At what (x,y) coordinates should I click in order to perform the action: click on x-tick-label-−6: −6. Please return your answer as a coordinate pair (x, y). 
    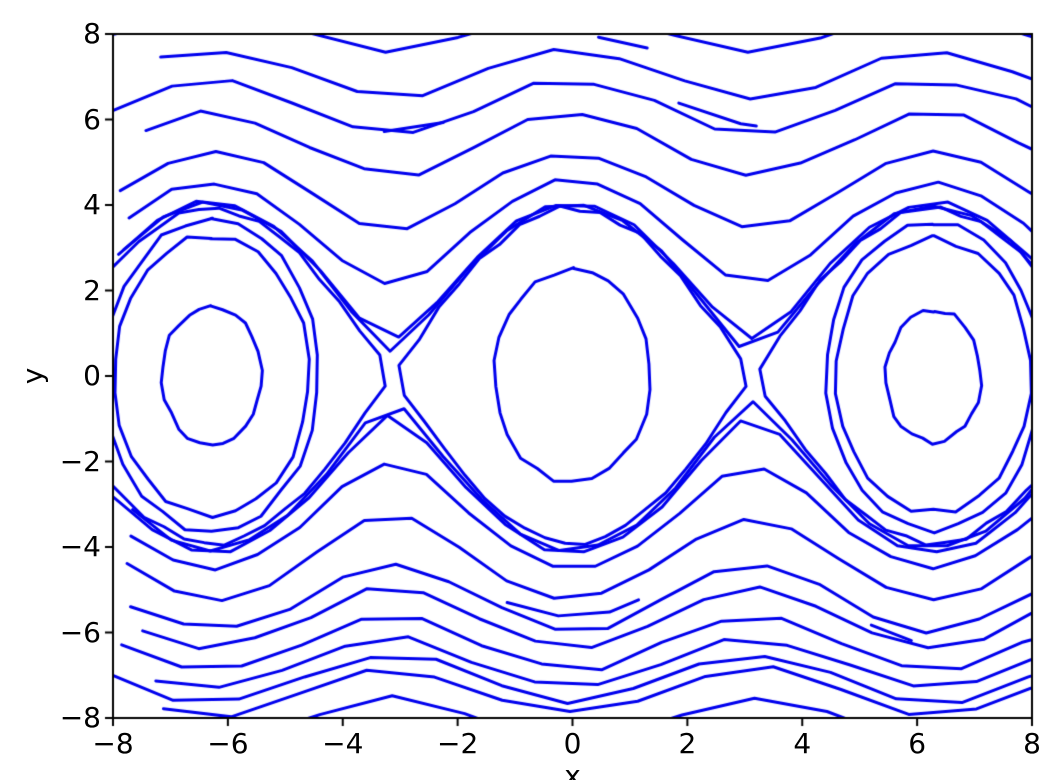
    Looking at the image, I should click on (228, 743).